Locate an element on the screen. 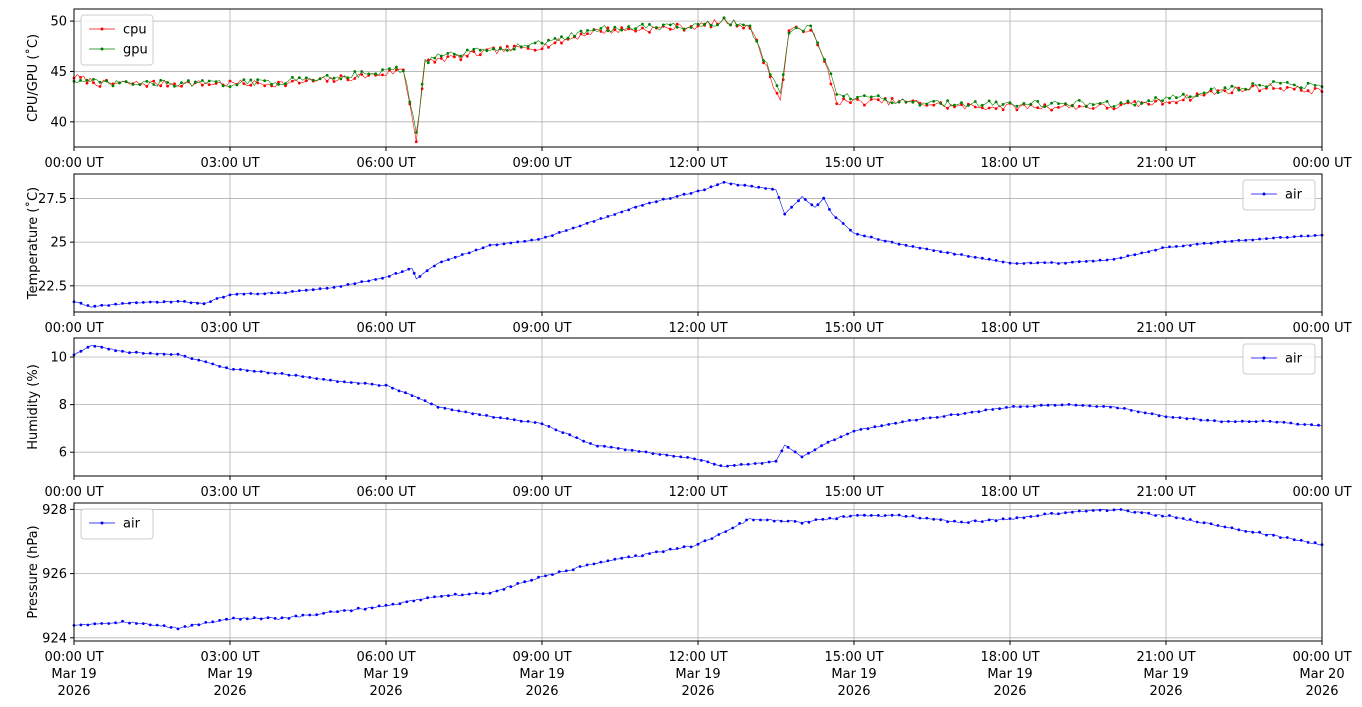 This screenshot has height=707, width=1362. x-tick-label: 21:00 UT Mar 19 2026 is located at coordinates (1165, 674).